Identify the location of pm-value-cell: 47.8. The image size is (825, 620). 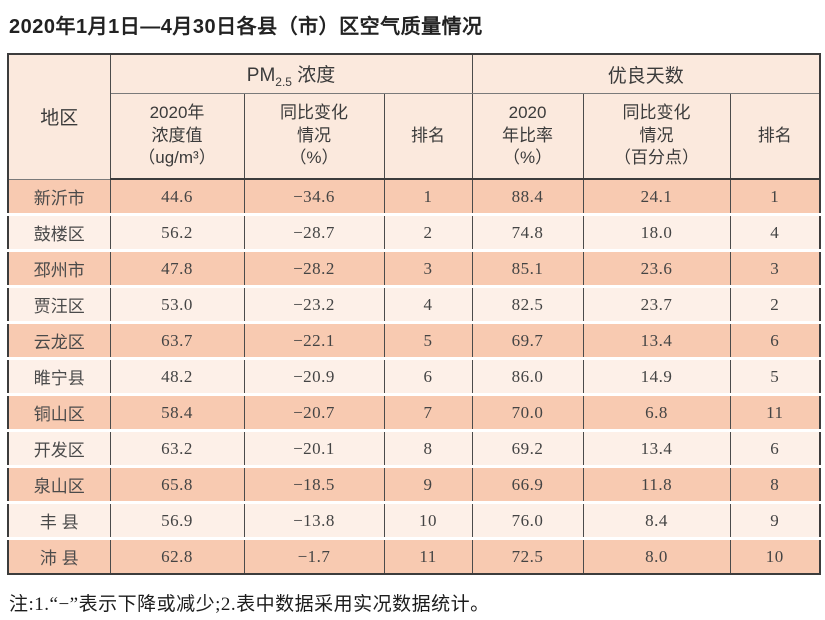
(177, 268).